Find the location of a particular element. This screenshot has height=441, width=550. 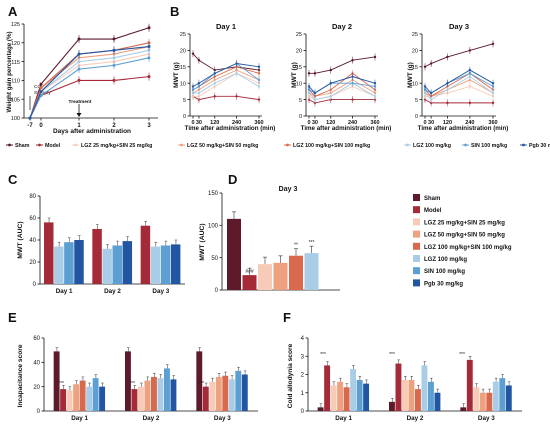

panel-e-annotation: *** is located at coordinates (201, 384).